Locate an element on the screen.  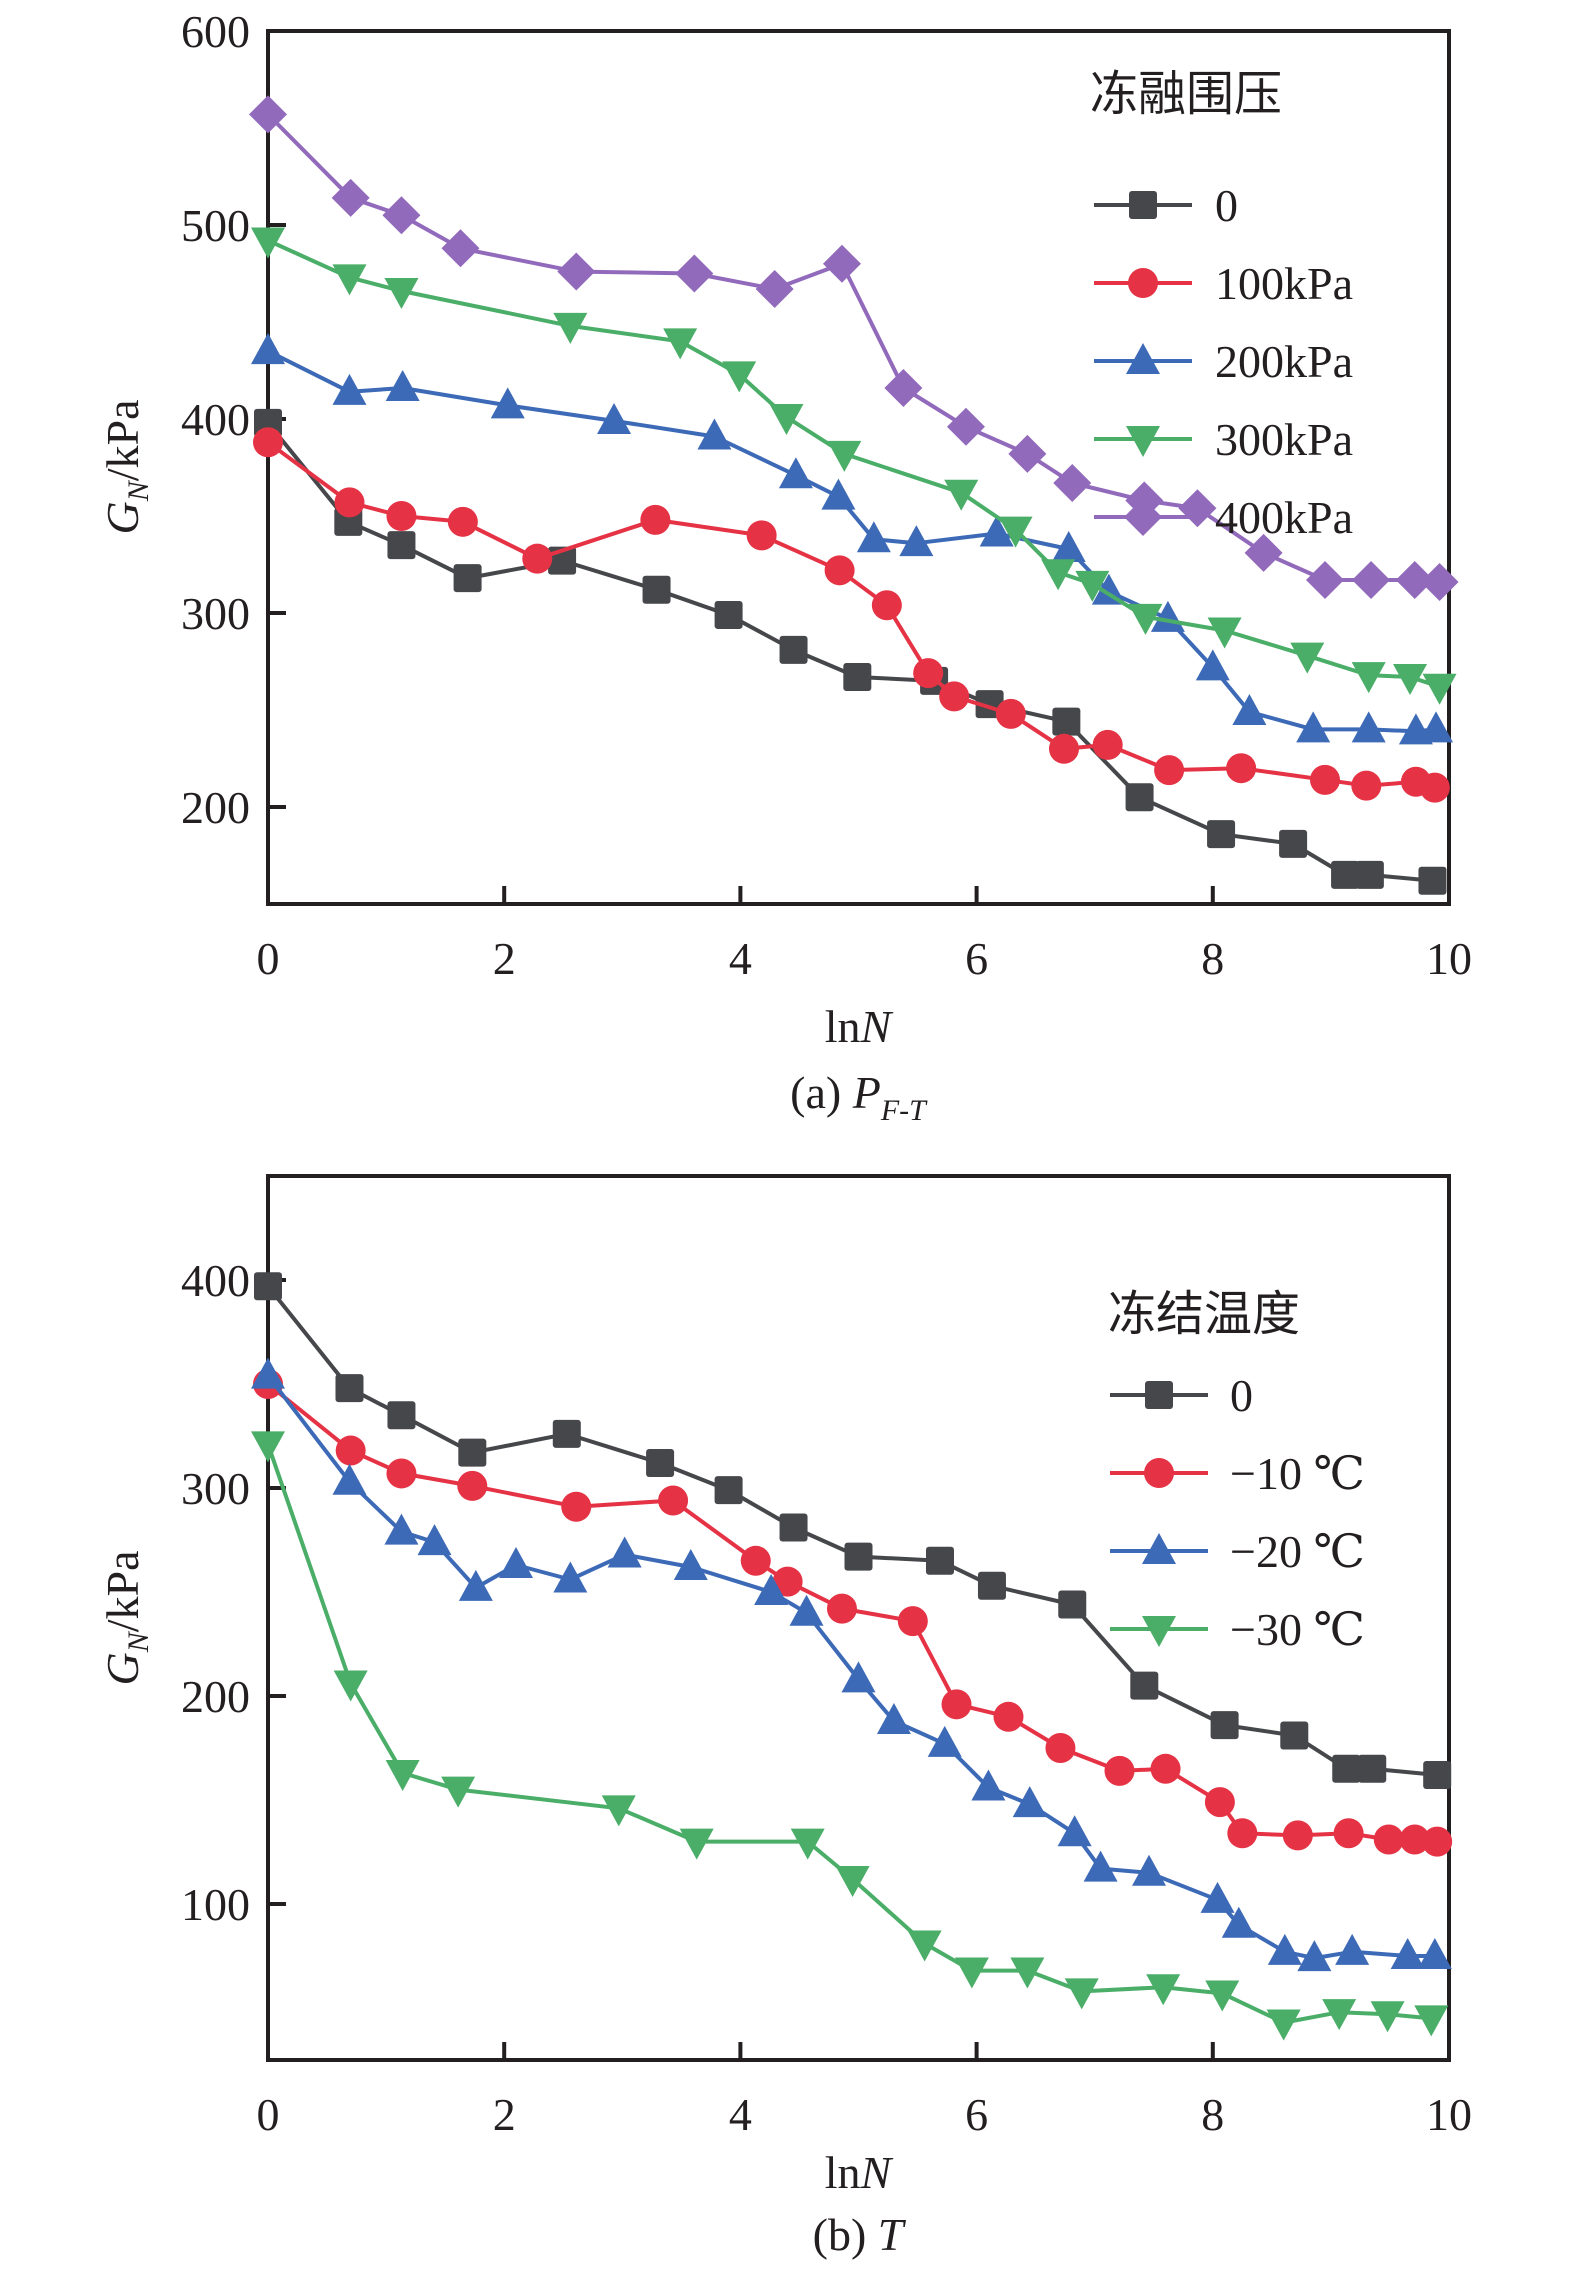
y-axis-title-unit: /kPa is located at coordinates (122, 440).